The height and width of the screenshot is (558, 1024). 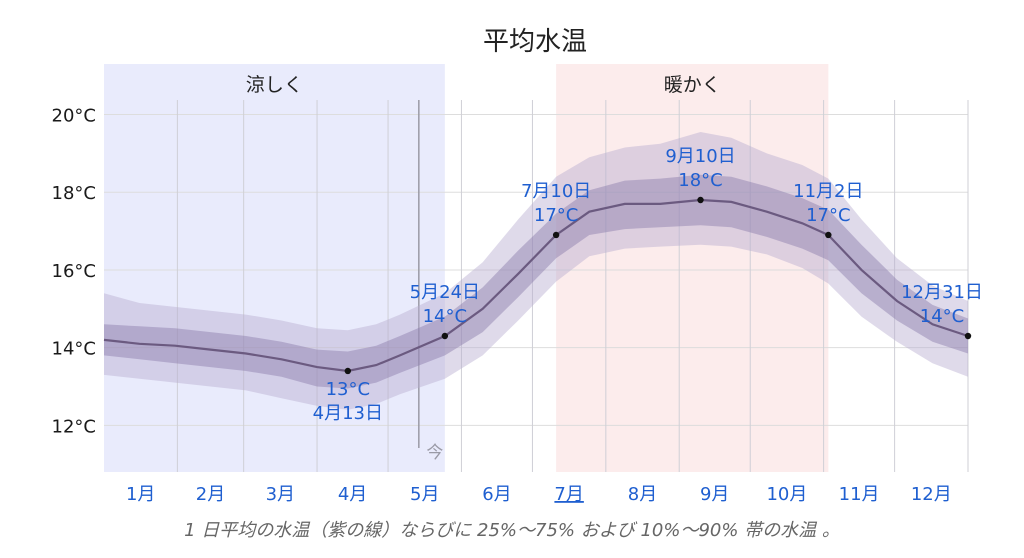 I want to click on month-label: 3月, so click(x=280, y=494).